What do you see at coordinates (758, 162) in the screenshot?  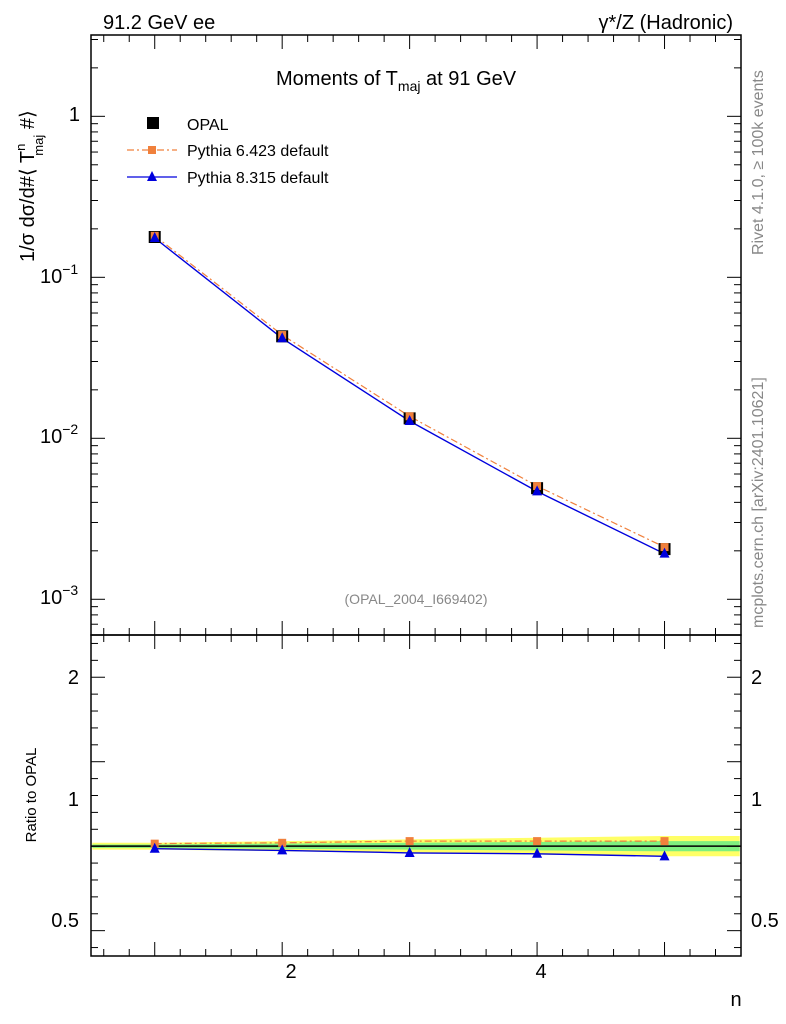 I see `rivet-version-label: Rivet 4.1.0, ≥ 100k events` at bounding box center [758, 162].